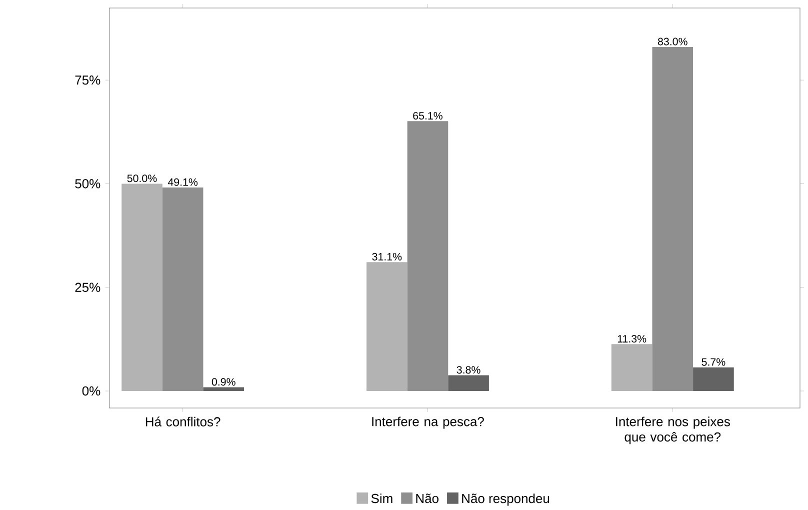 Image resolution: width=808 pixels, height=510 pixels. I want to click on data-label: 65.1%, so click(427, 116).